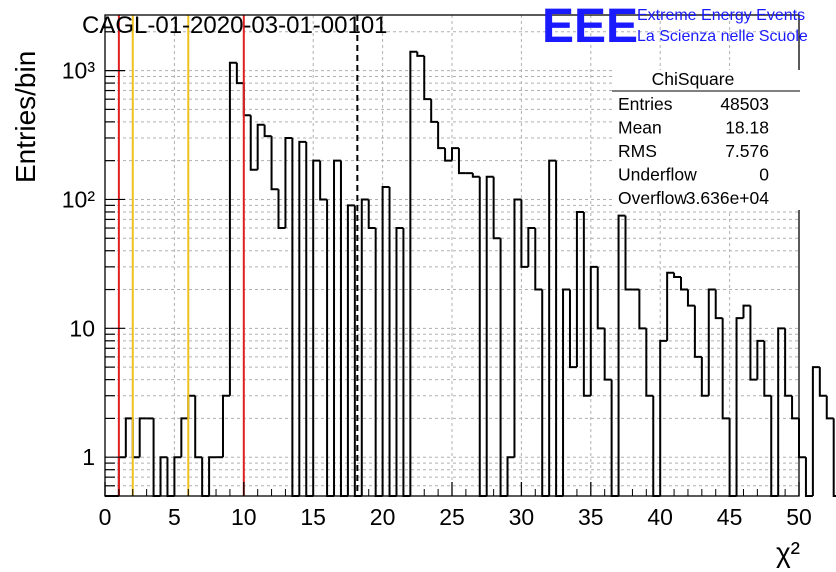 Image resolution: width=836 pixels, height=572 pixels. I want to click on x-tick-label: 35, so click(591, 517).